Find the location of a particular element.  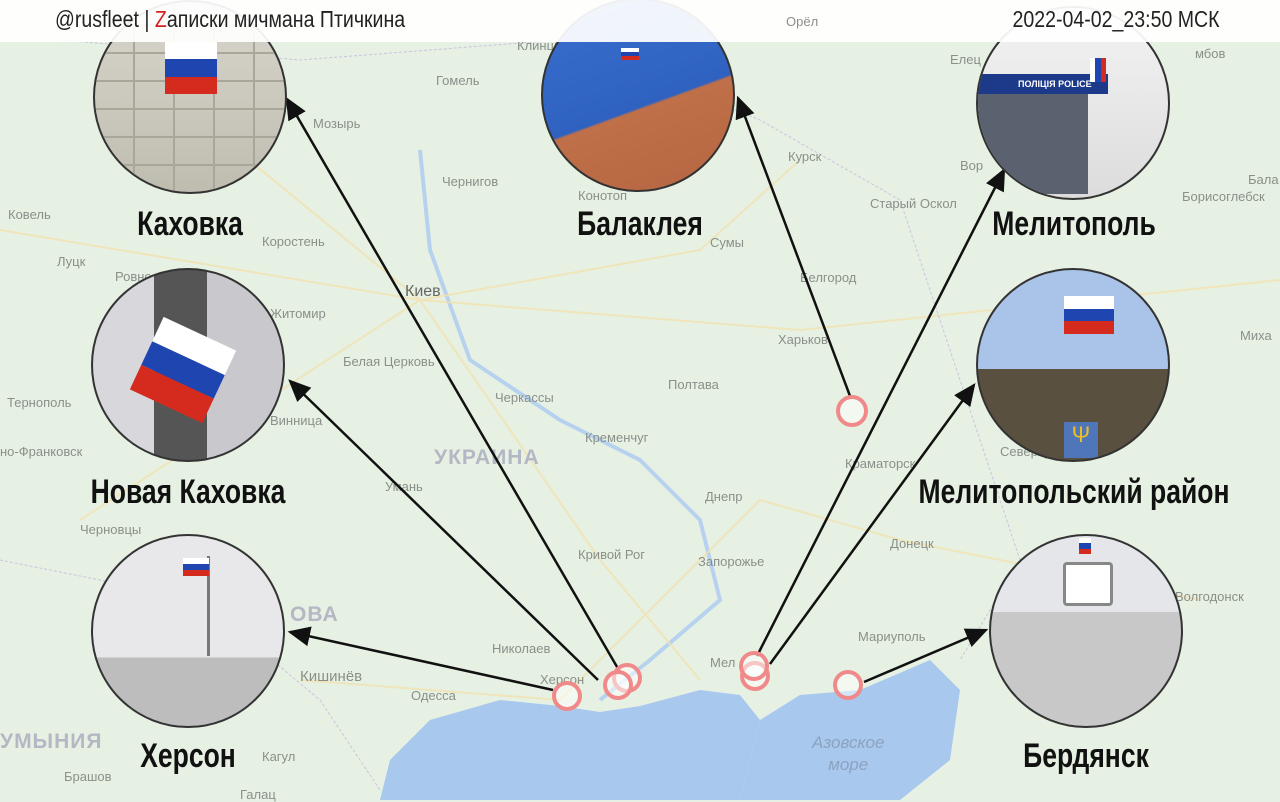

city-label: Миха is located at coordinates (1256, 335).